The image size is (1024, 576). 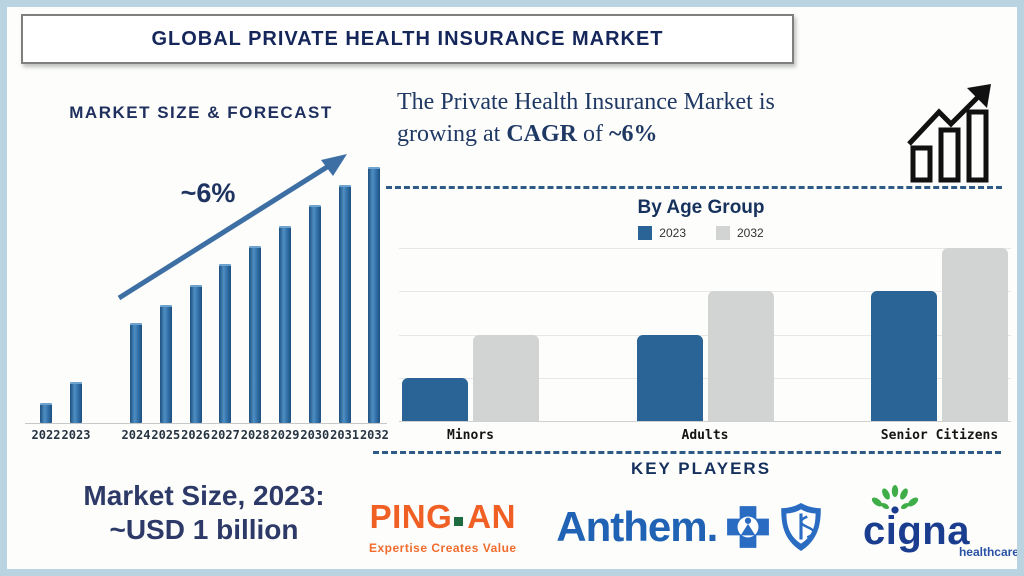 I want to click on forecast-year-label: 2027, so click(x=225, y=435).